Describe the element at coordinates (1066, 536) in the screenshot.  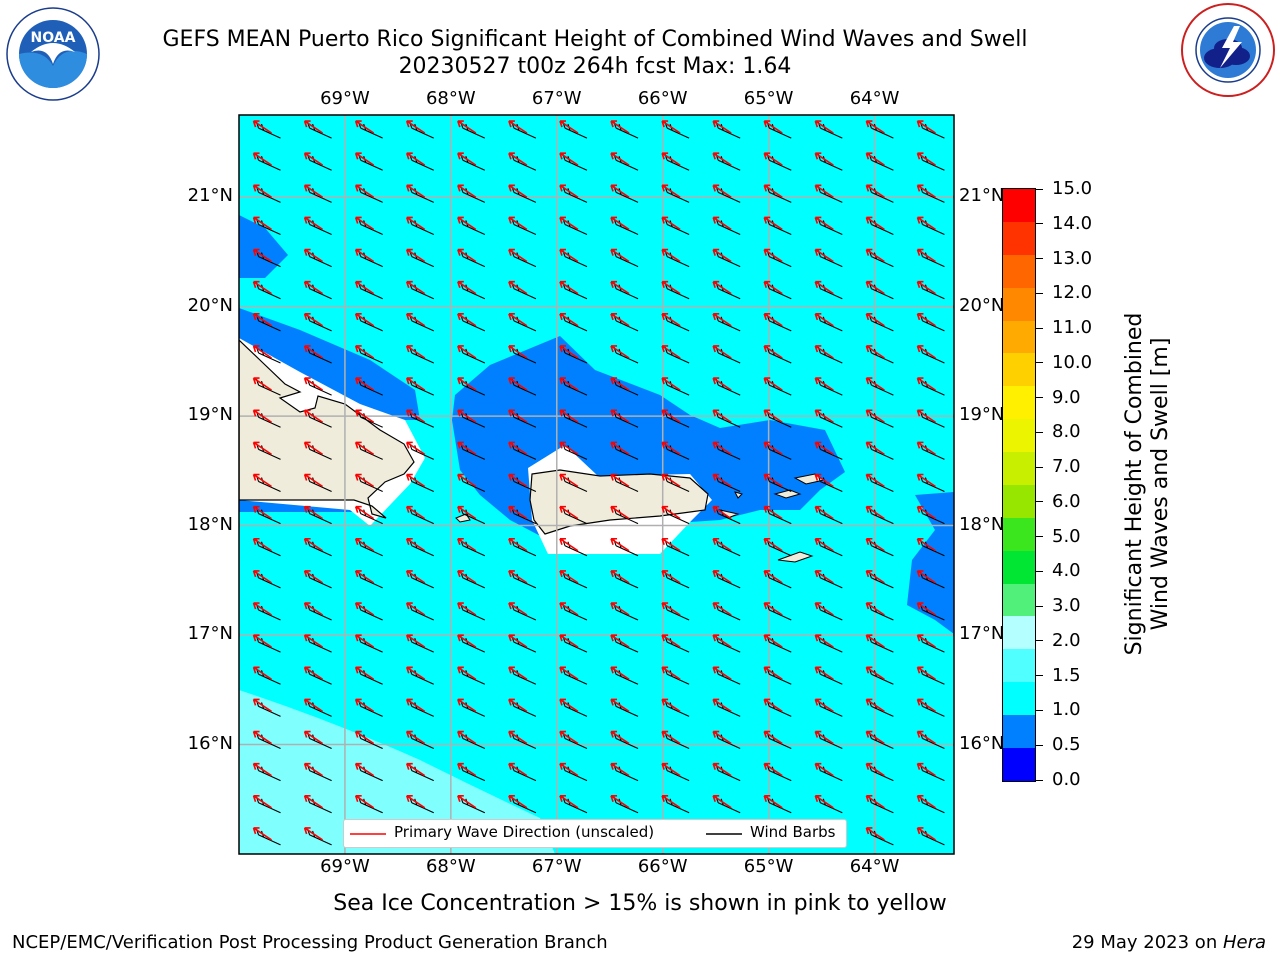
I see `colorbar-tick-label: 5.0` at that location.